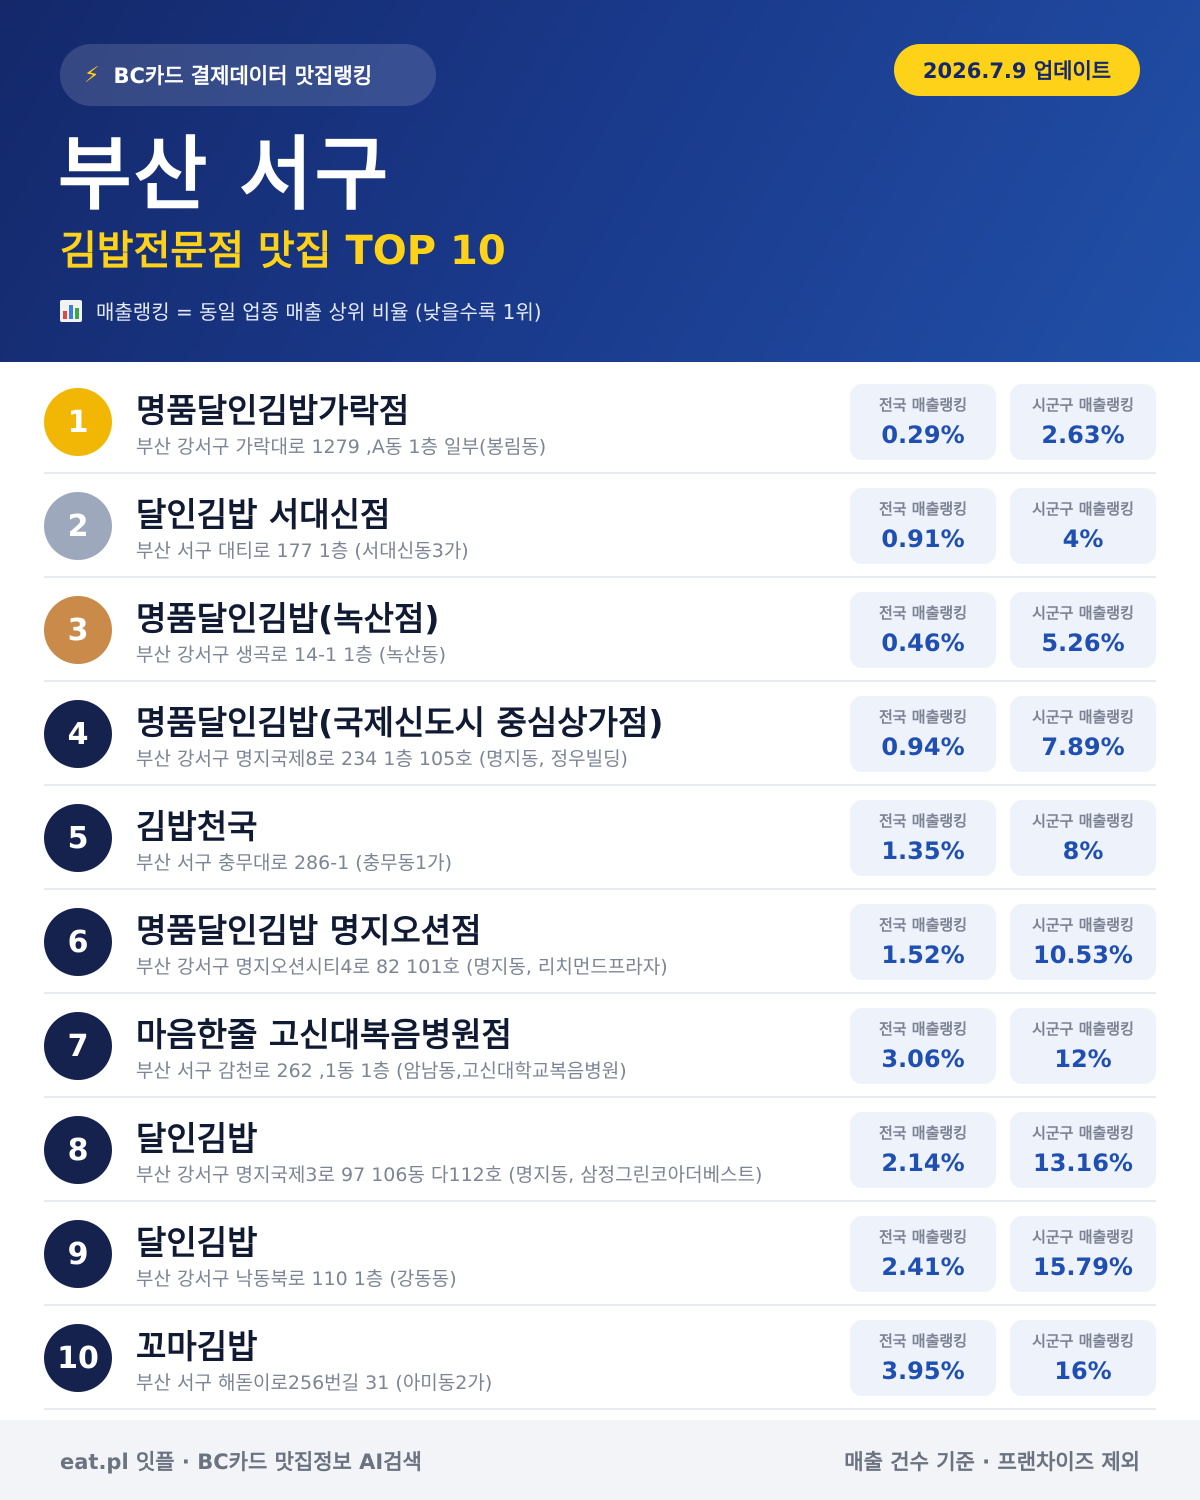 This screenshot has width=1200, height=1500. I want to click on national-ranking-value: 2.14%, so click(923, 1163).